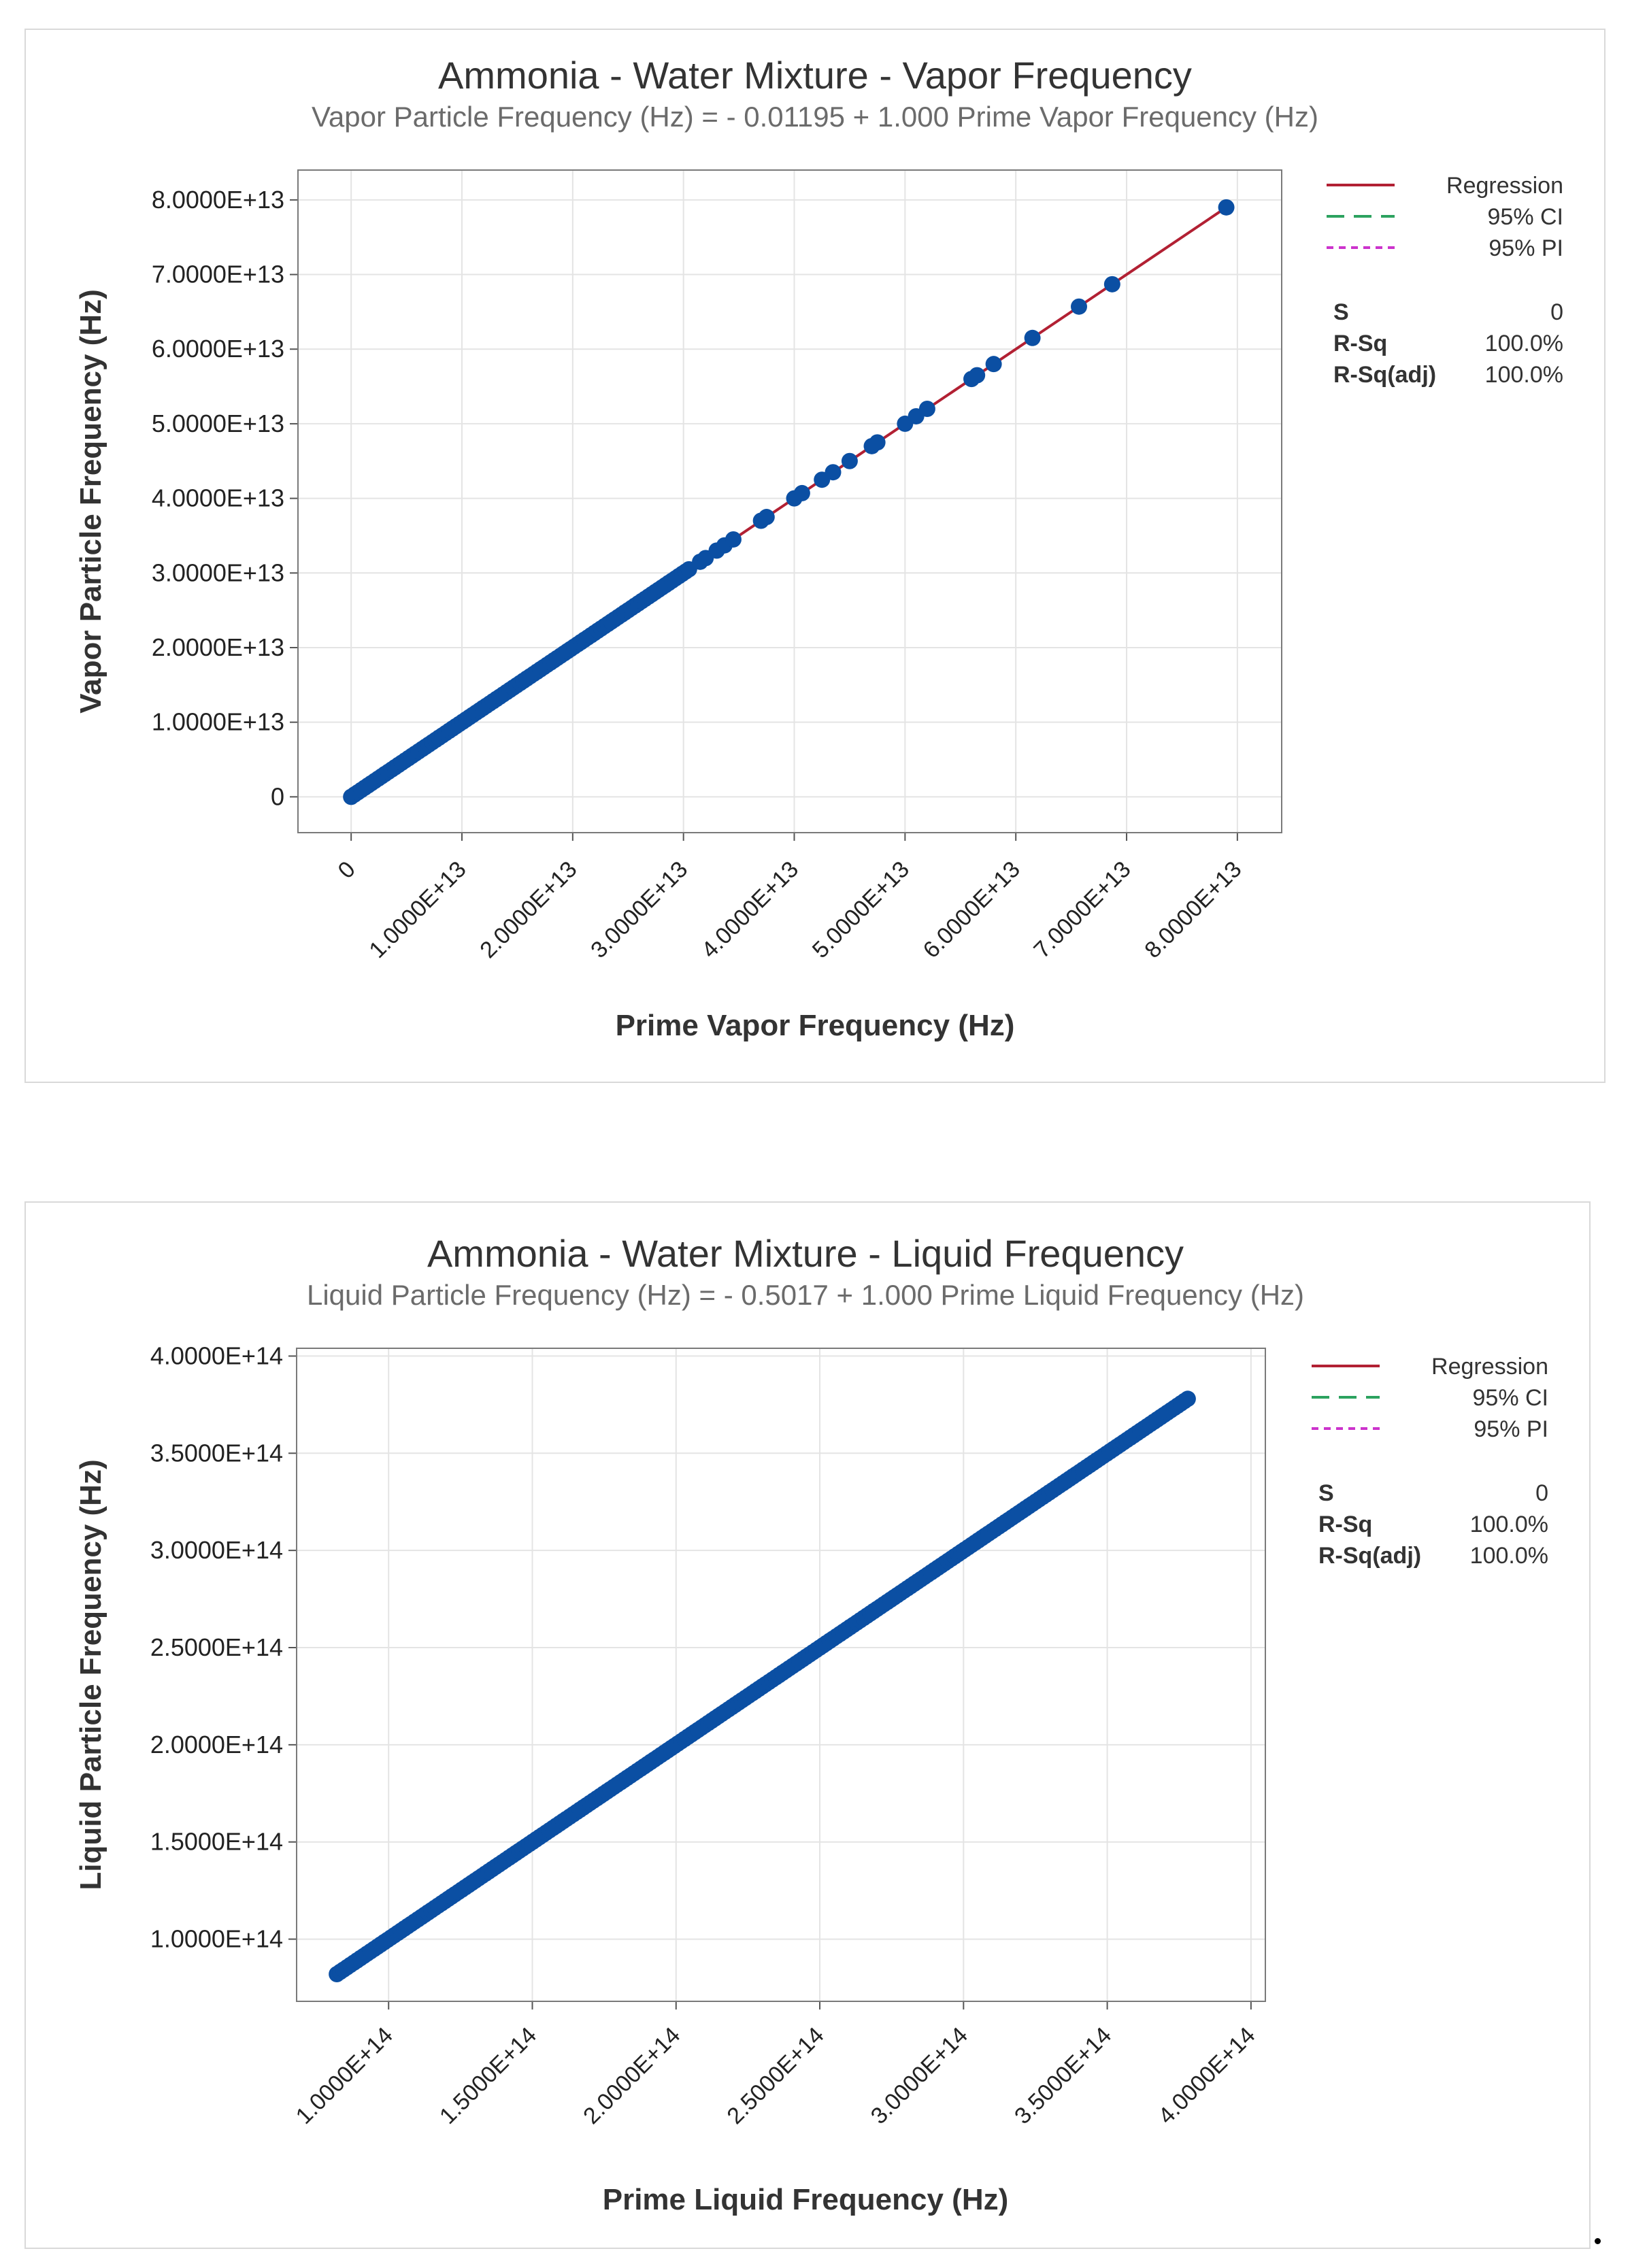 This screenshot has height=2268, width=1630. Describe the element at coordinates (861, 909) in the screenshot. I see `x-tick-label: 5.0000E+13` at that location.